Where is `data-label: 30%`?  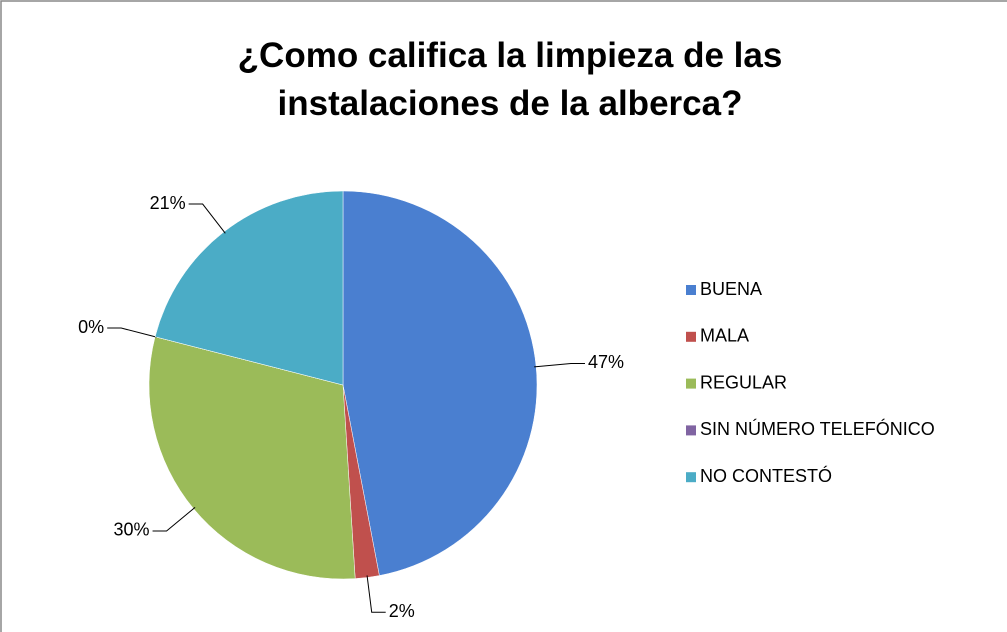
data-label: 30% is located at coordinates (132, 530).